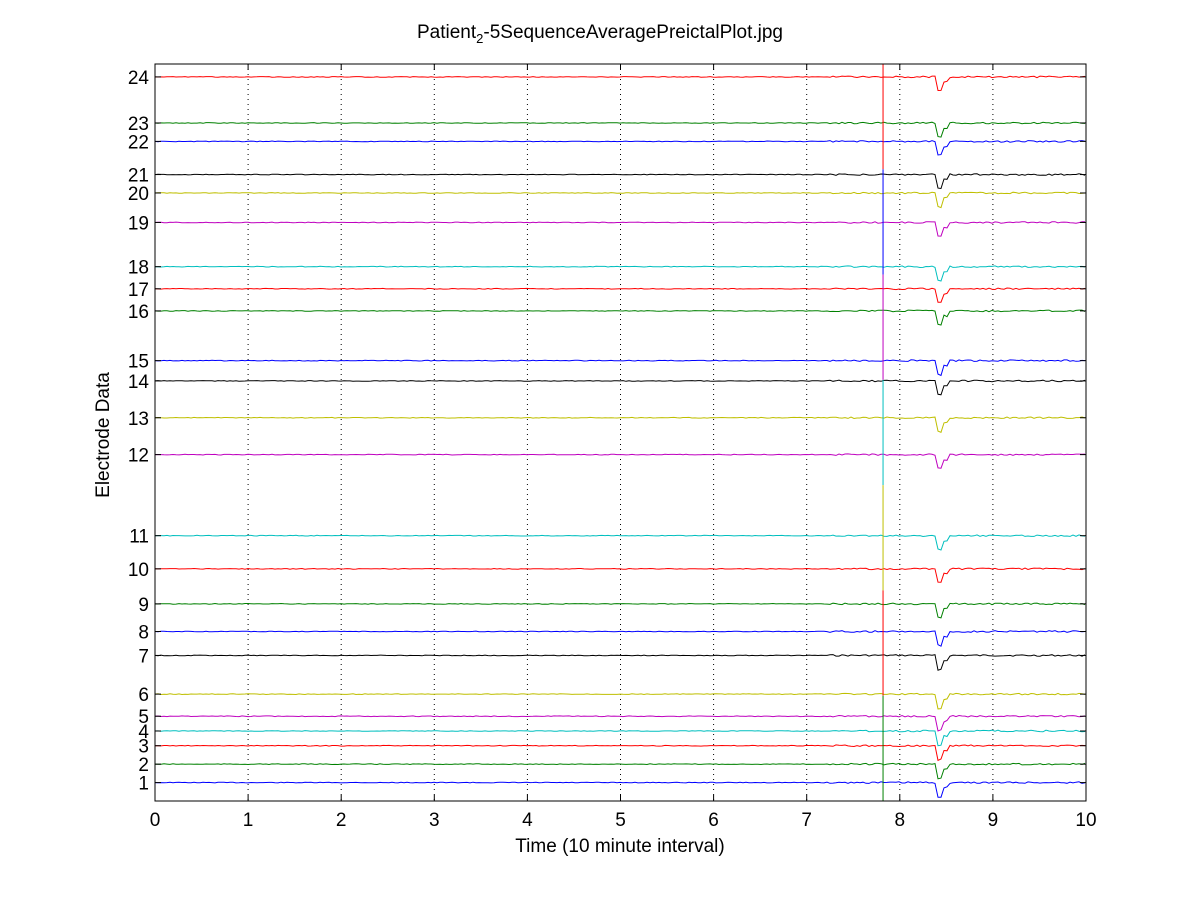  Describe the element at coordinates (248, 820) in the screenshot. I see `x-tick-label-1: 1` at that location.